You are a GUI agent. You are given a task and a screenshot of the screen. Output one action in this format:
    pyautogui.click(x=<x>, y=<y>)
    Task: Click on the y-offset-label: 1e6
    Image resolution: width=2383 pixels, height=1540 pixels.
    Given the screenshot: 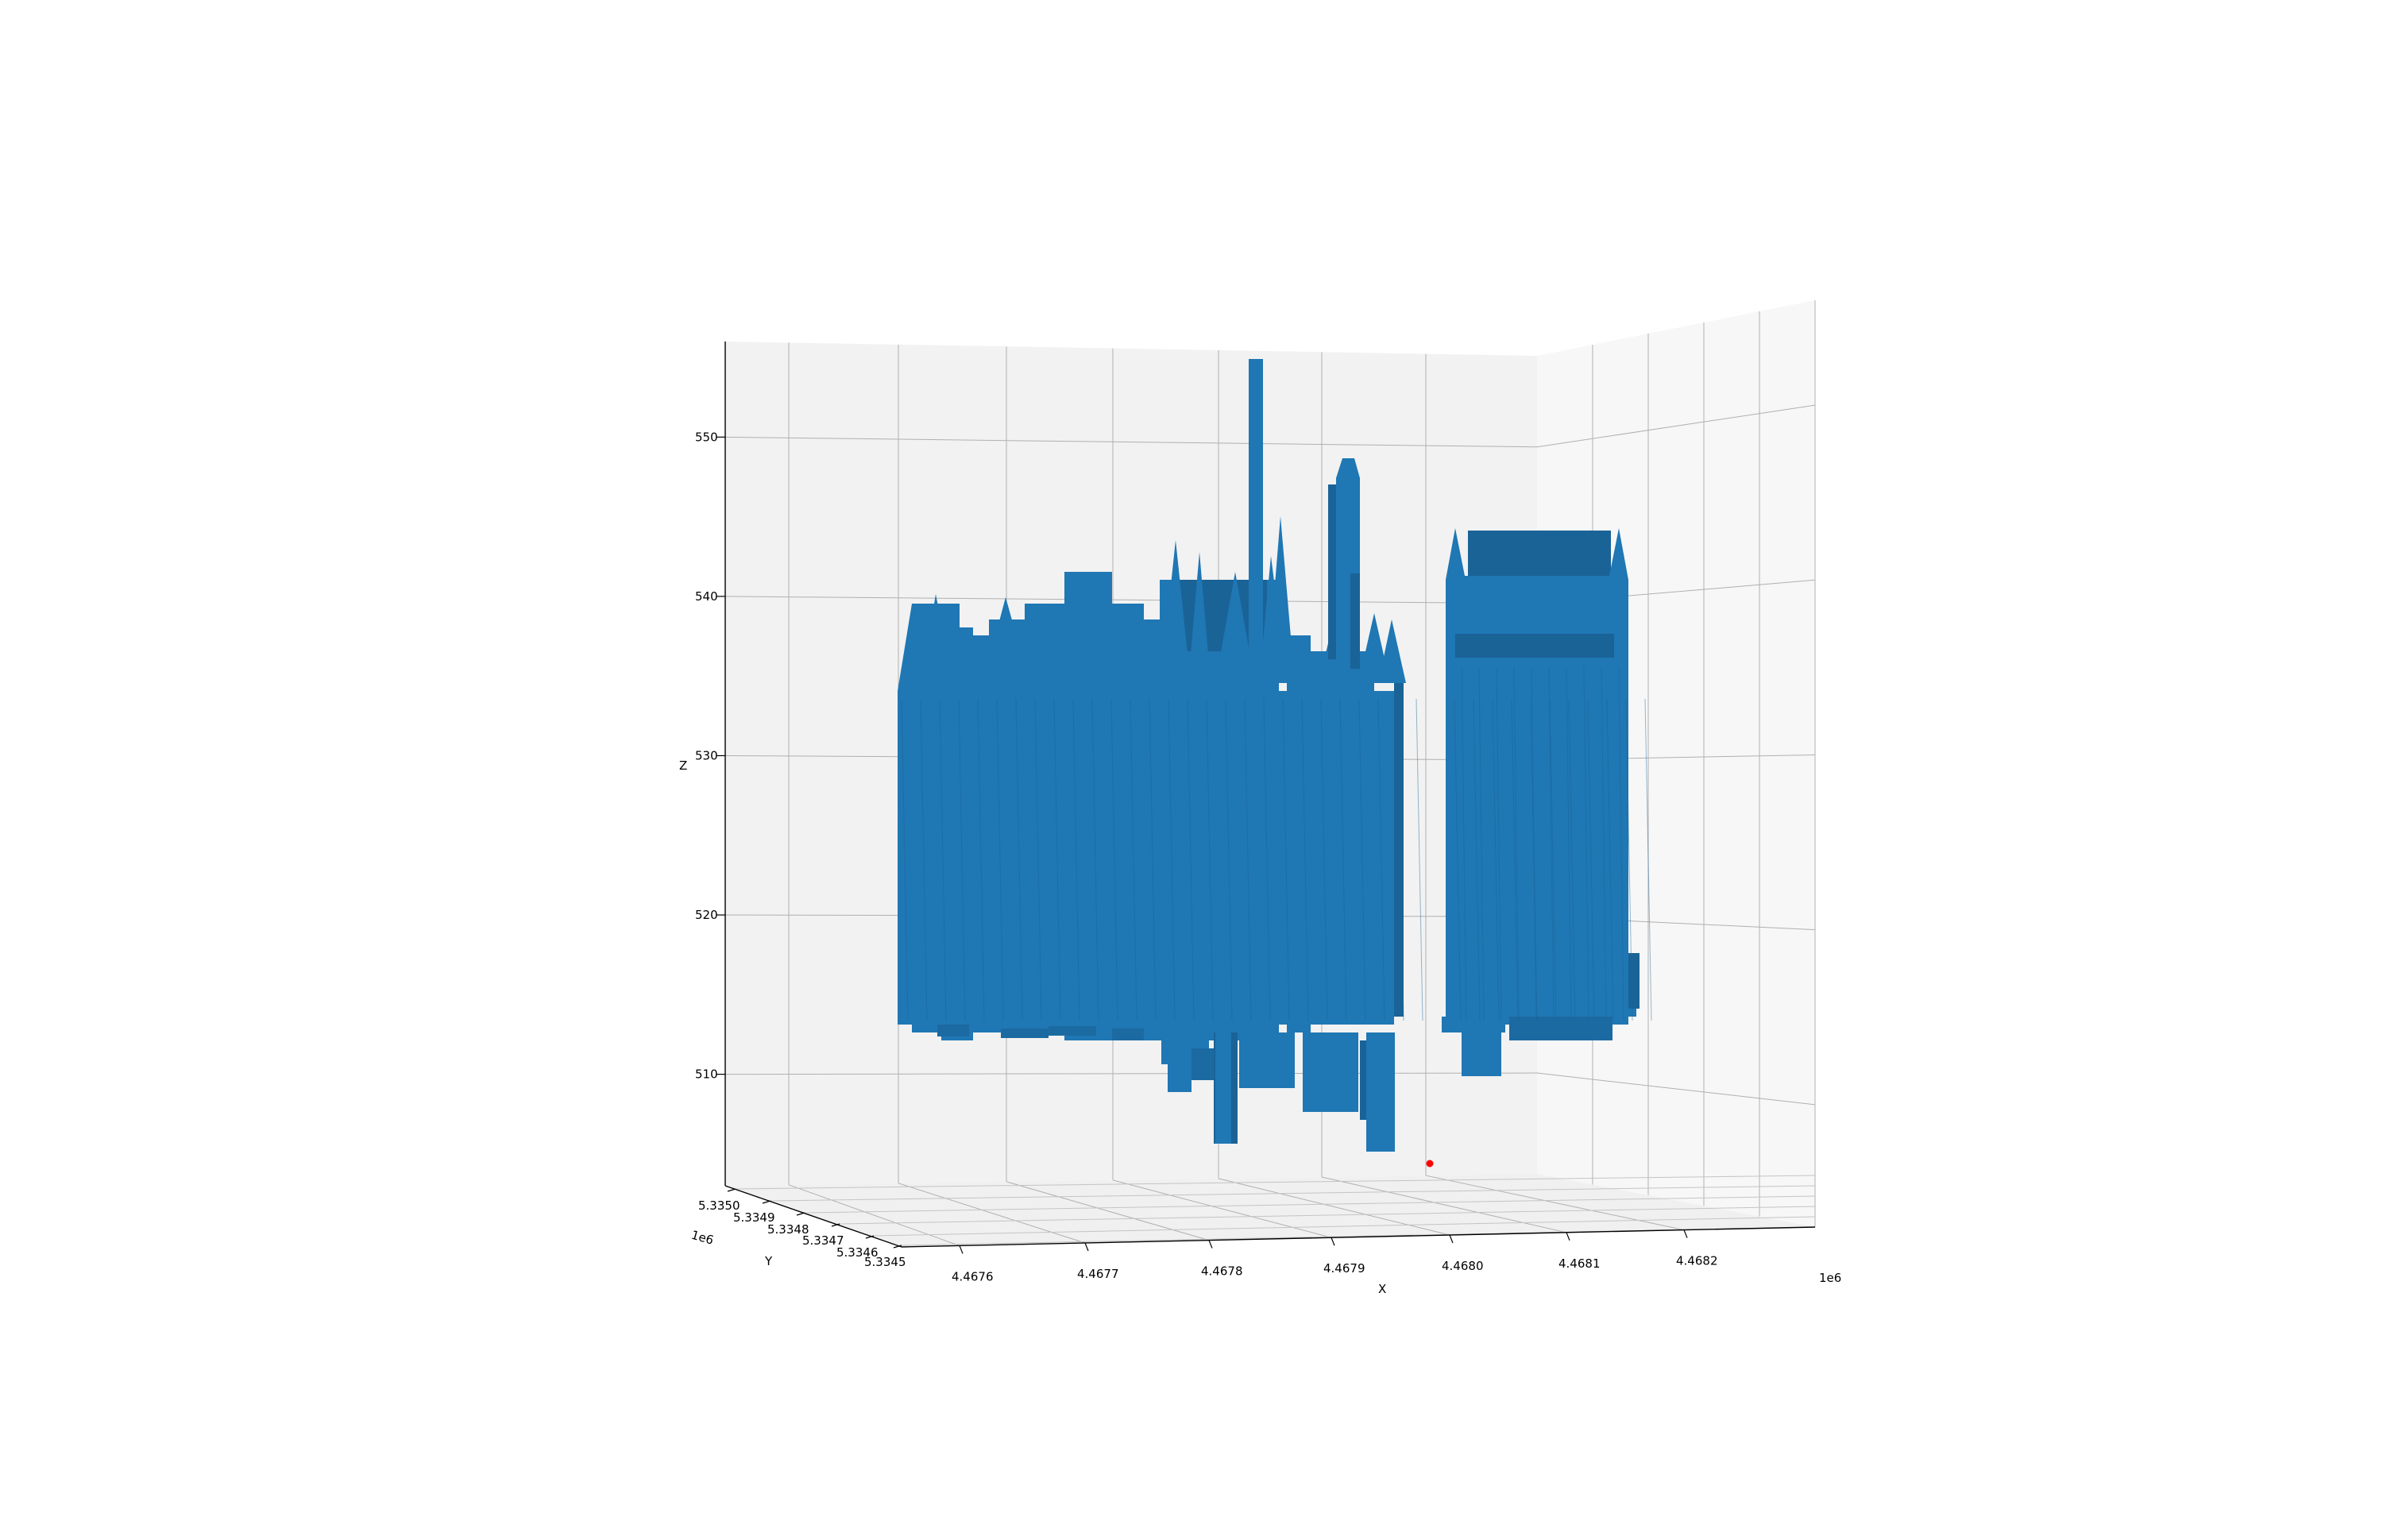 What is the action you would take?
    pyautogui.click(x=702, y=1238)
    